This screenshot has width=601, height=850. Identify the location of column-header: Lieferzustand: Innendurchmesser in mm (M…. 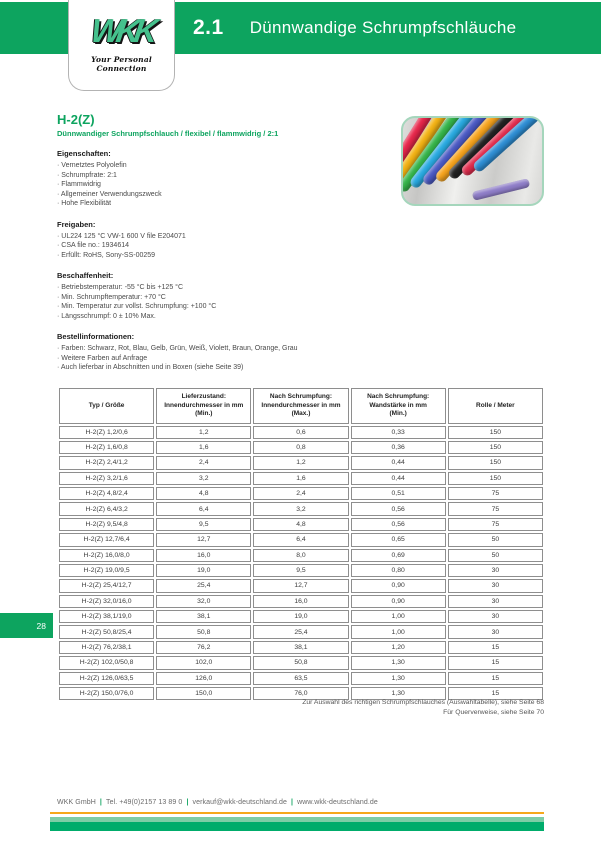
(204, 406).